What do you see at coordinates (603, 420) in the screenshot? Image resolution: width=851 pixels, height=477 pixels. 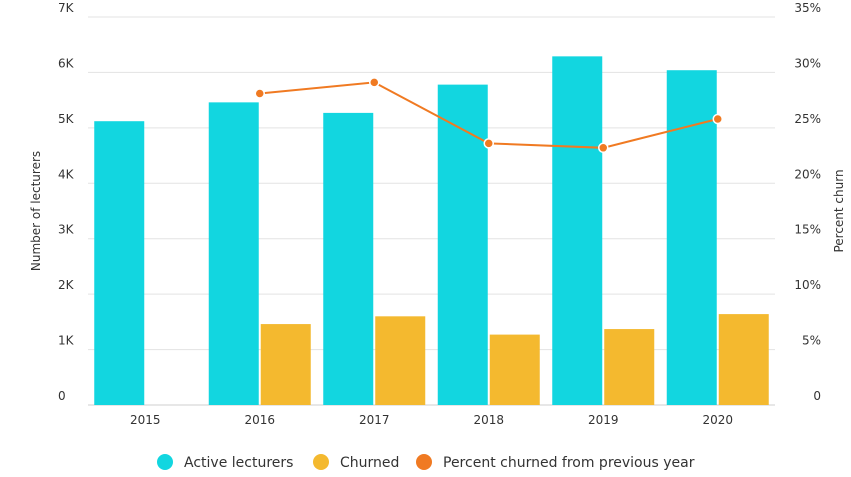 I see `x-tick-label: 2019` at bounding box center [603, 420].